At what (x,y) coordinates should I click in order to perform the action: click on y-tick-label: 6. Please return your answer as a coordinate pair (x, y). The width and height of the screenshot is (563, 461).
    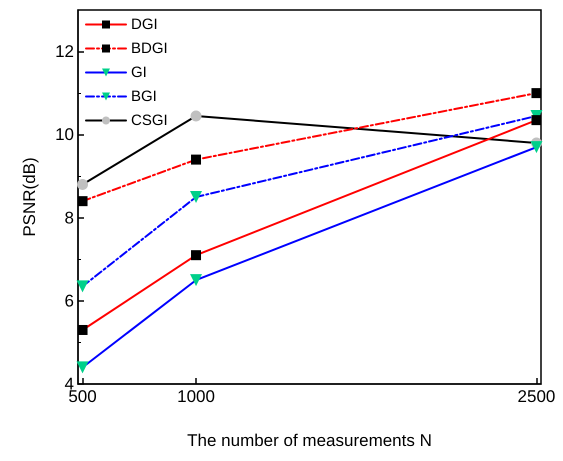
    Looking at the image, I should click on (69, 300).